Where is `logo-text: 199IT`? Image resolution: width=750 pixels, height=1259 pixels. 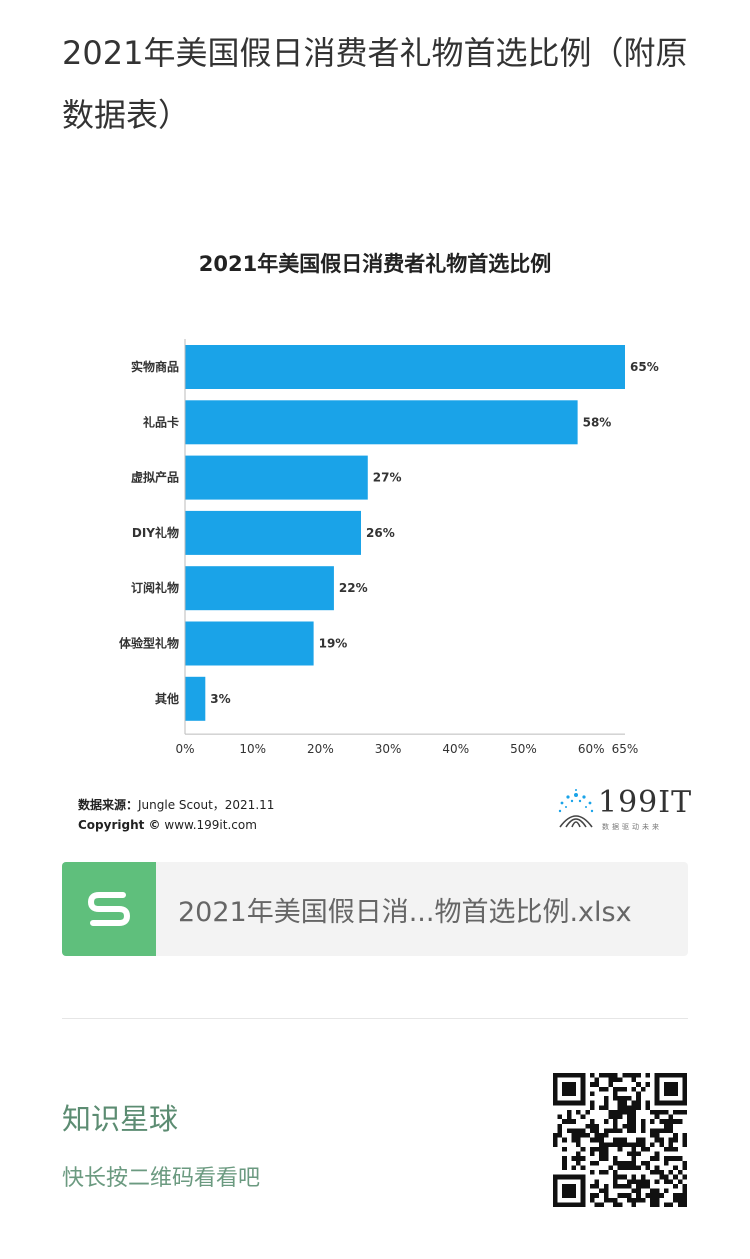 logo-text: 199IT is located at coordinates (645, 802).